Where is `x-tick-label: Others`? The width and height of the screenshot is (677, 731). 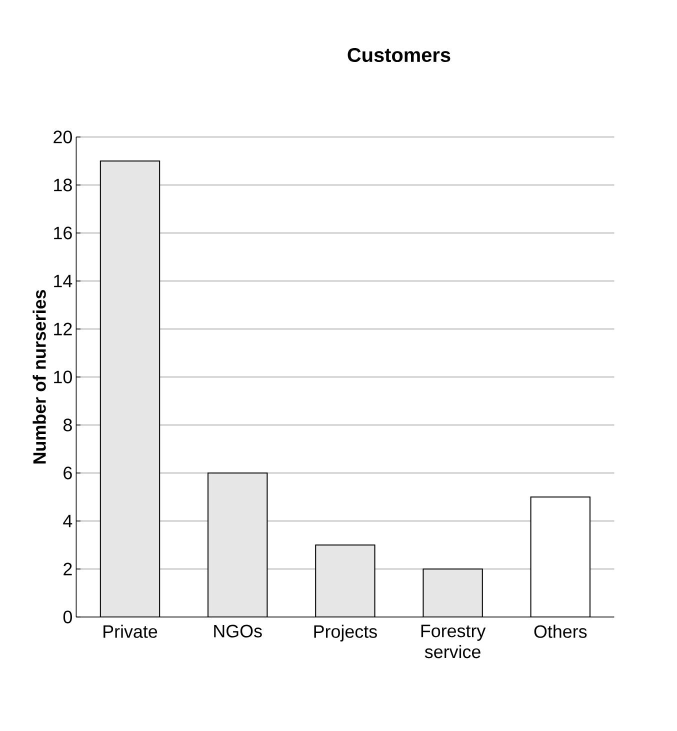
x-tick-label: Others is located at coordinates (560, 631).